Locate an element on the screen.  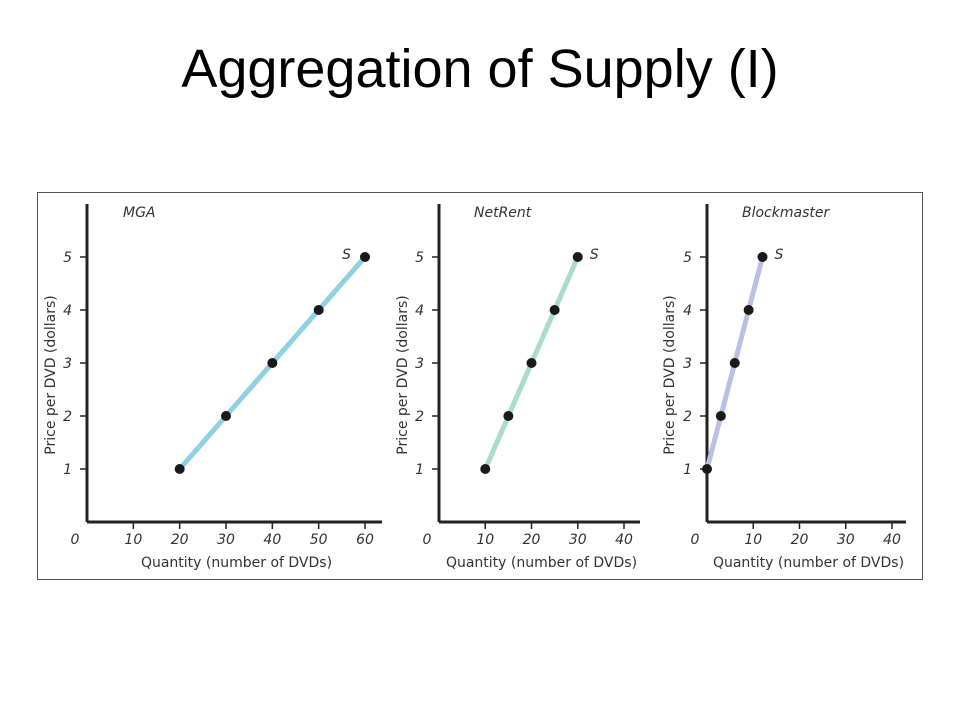
panel-title: Blockmaster is located at coordinates (786, 213).